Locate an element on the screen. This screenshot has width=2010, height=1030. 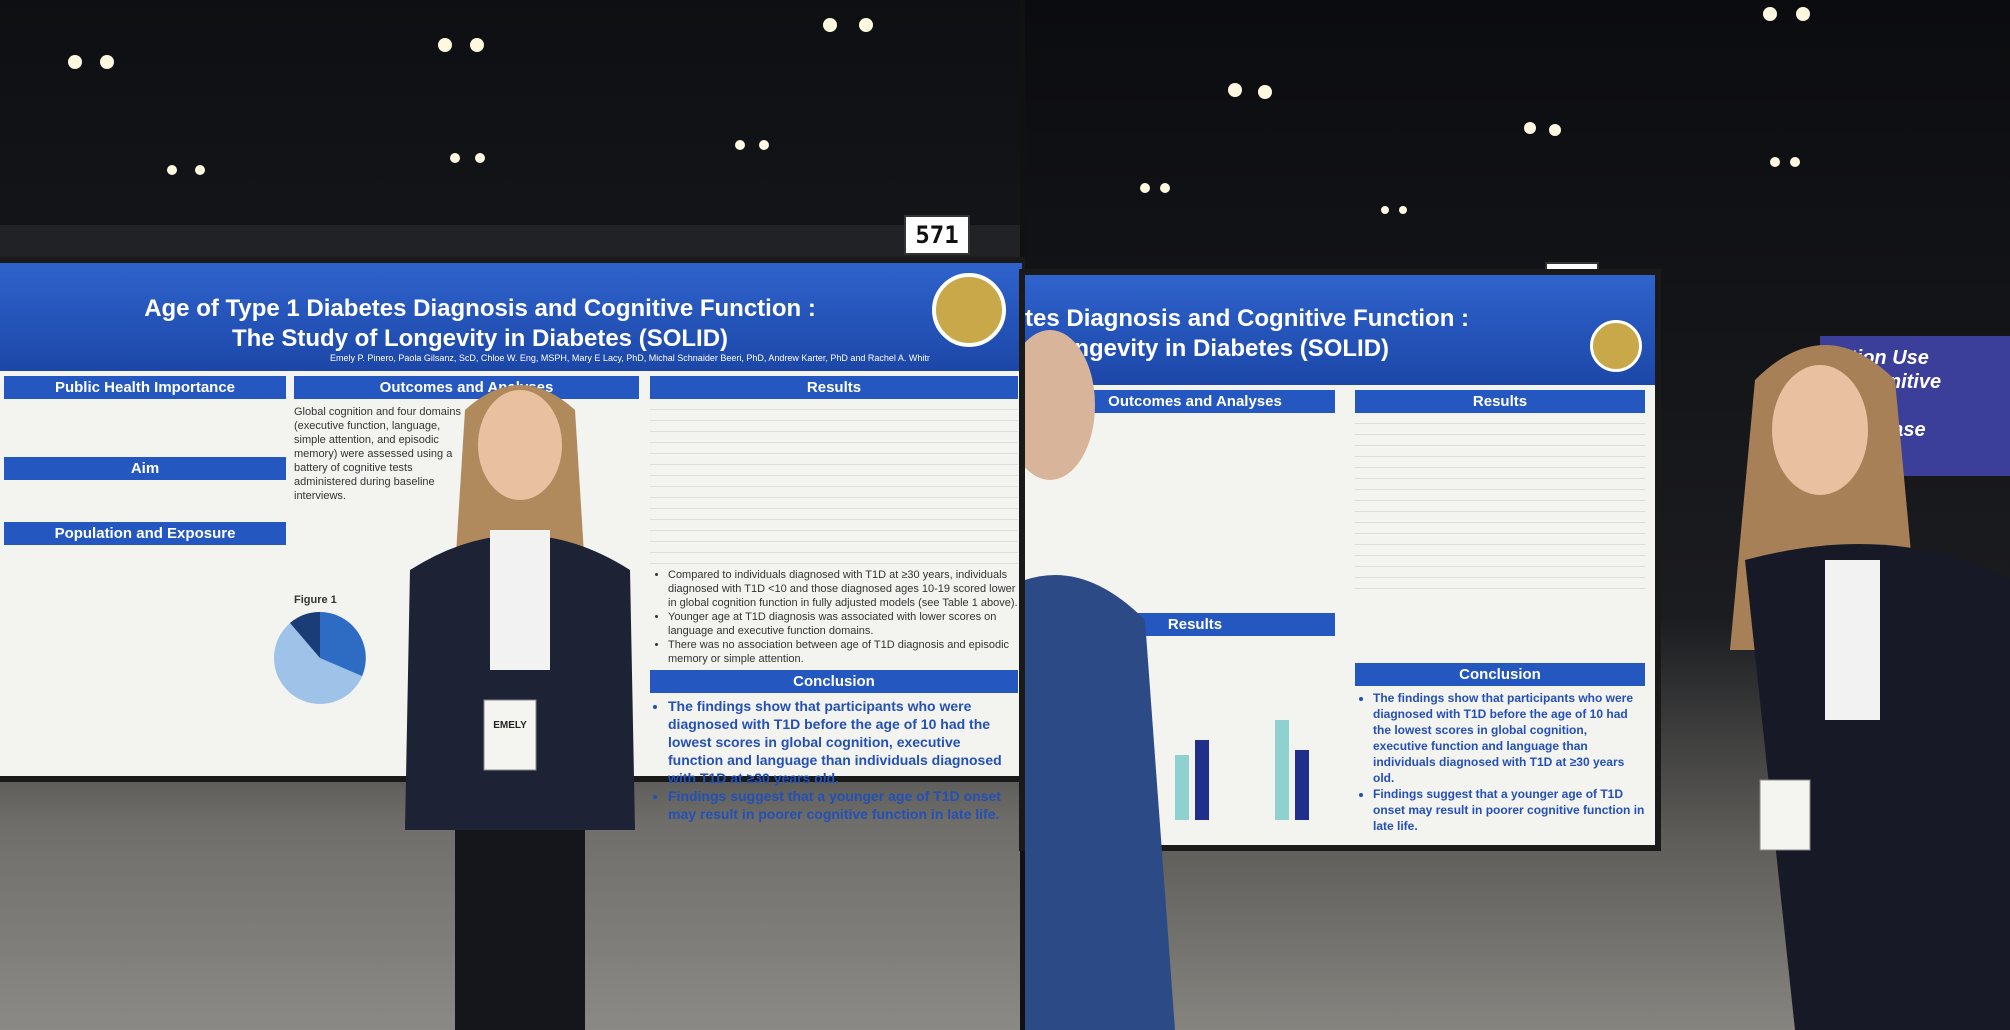
booth-number: 571 is located at coordinates (937, 235).